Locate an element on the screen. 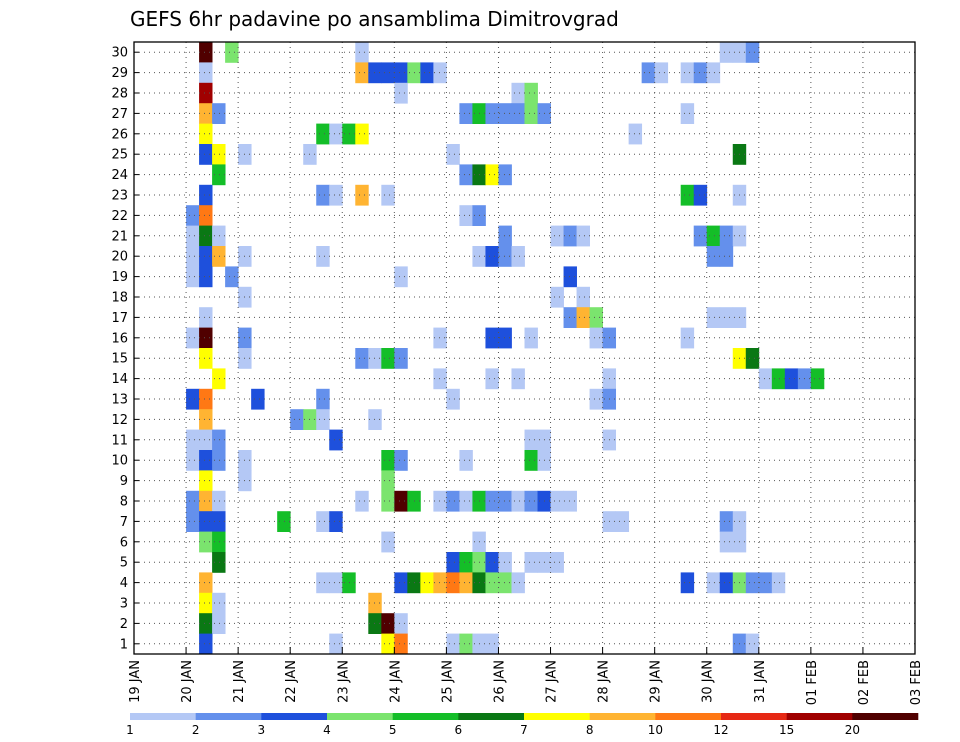 The width and height of the screenshot is (960, 742). y-tick-label: 26 is located at coordinates (119, 134).